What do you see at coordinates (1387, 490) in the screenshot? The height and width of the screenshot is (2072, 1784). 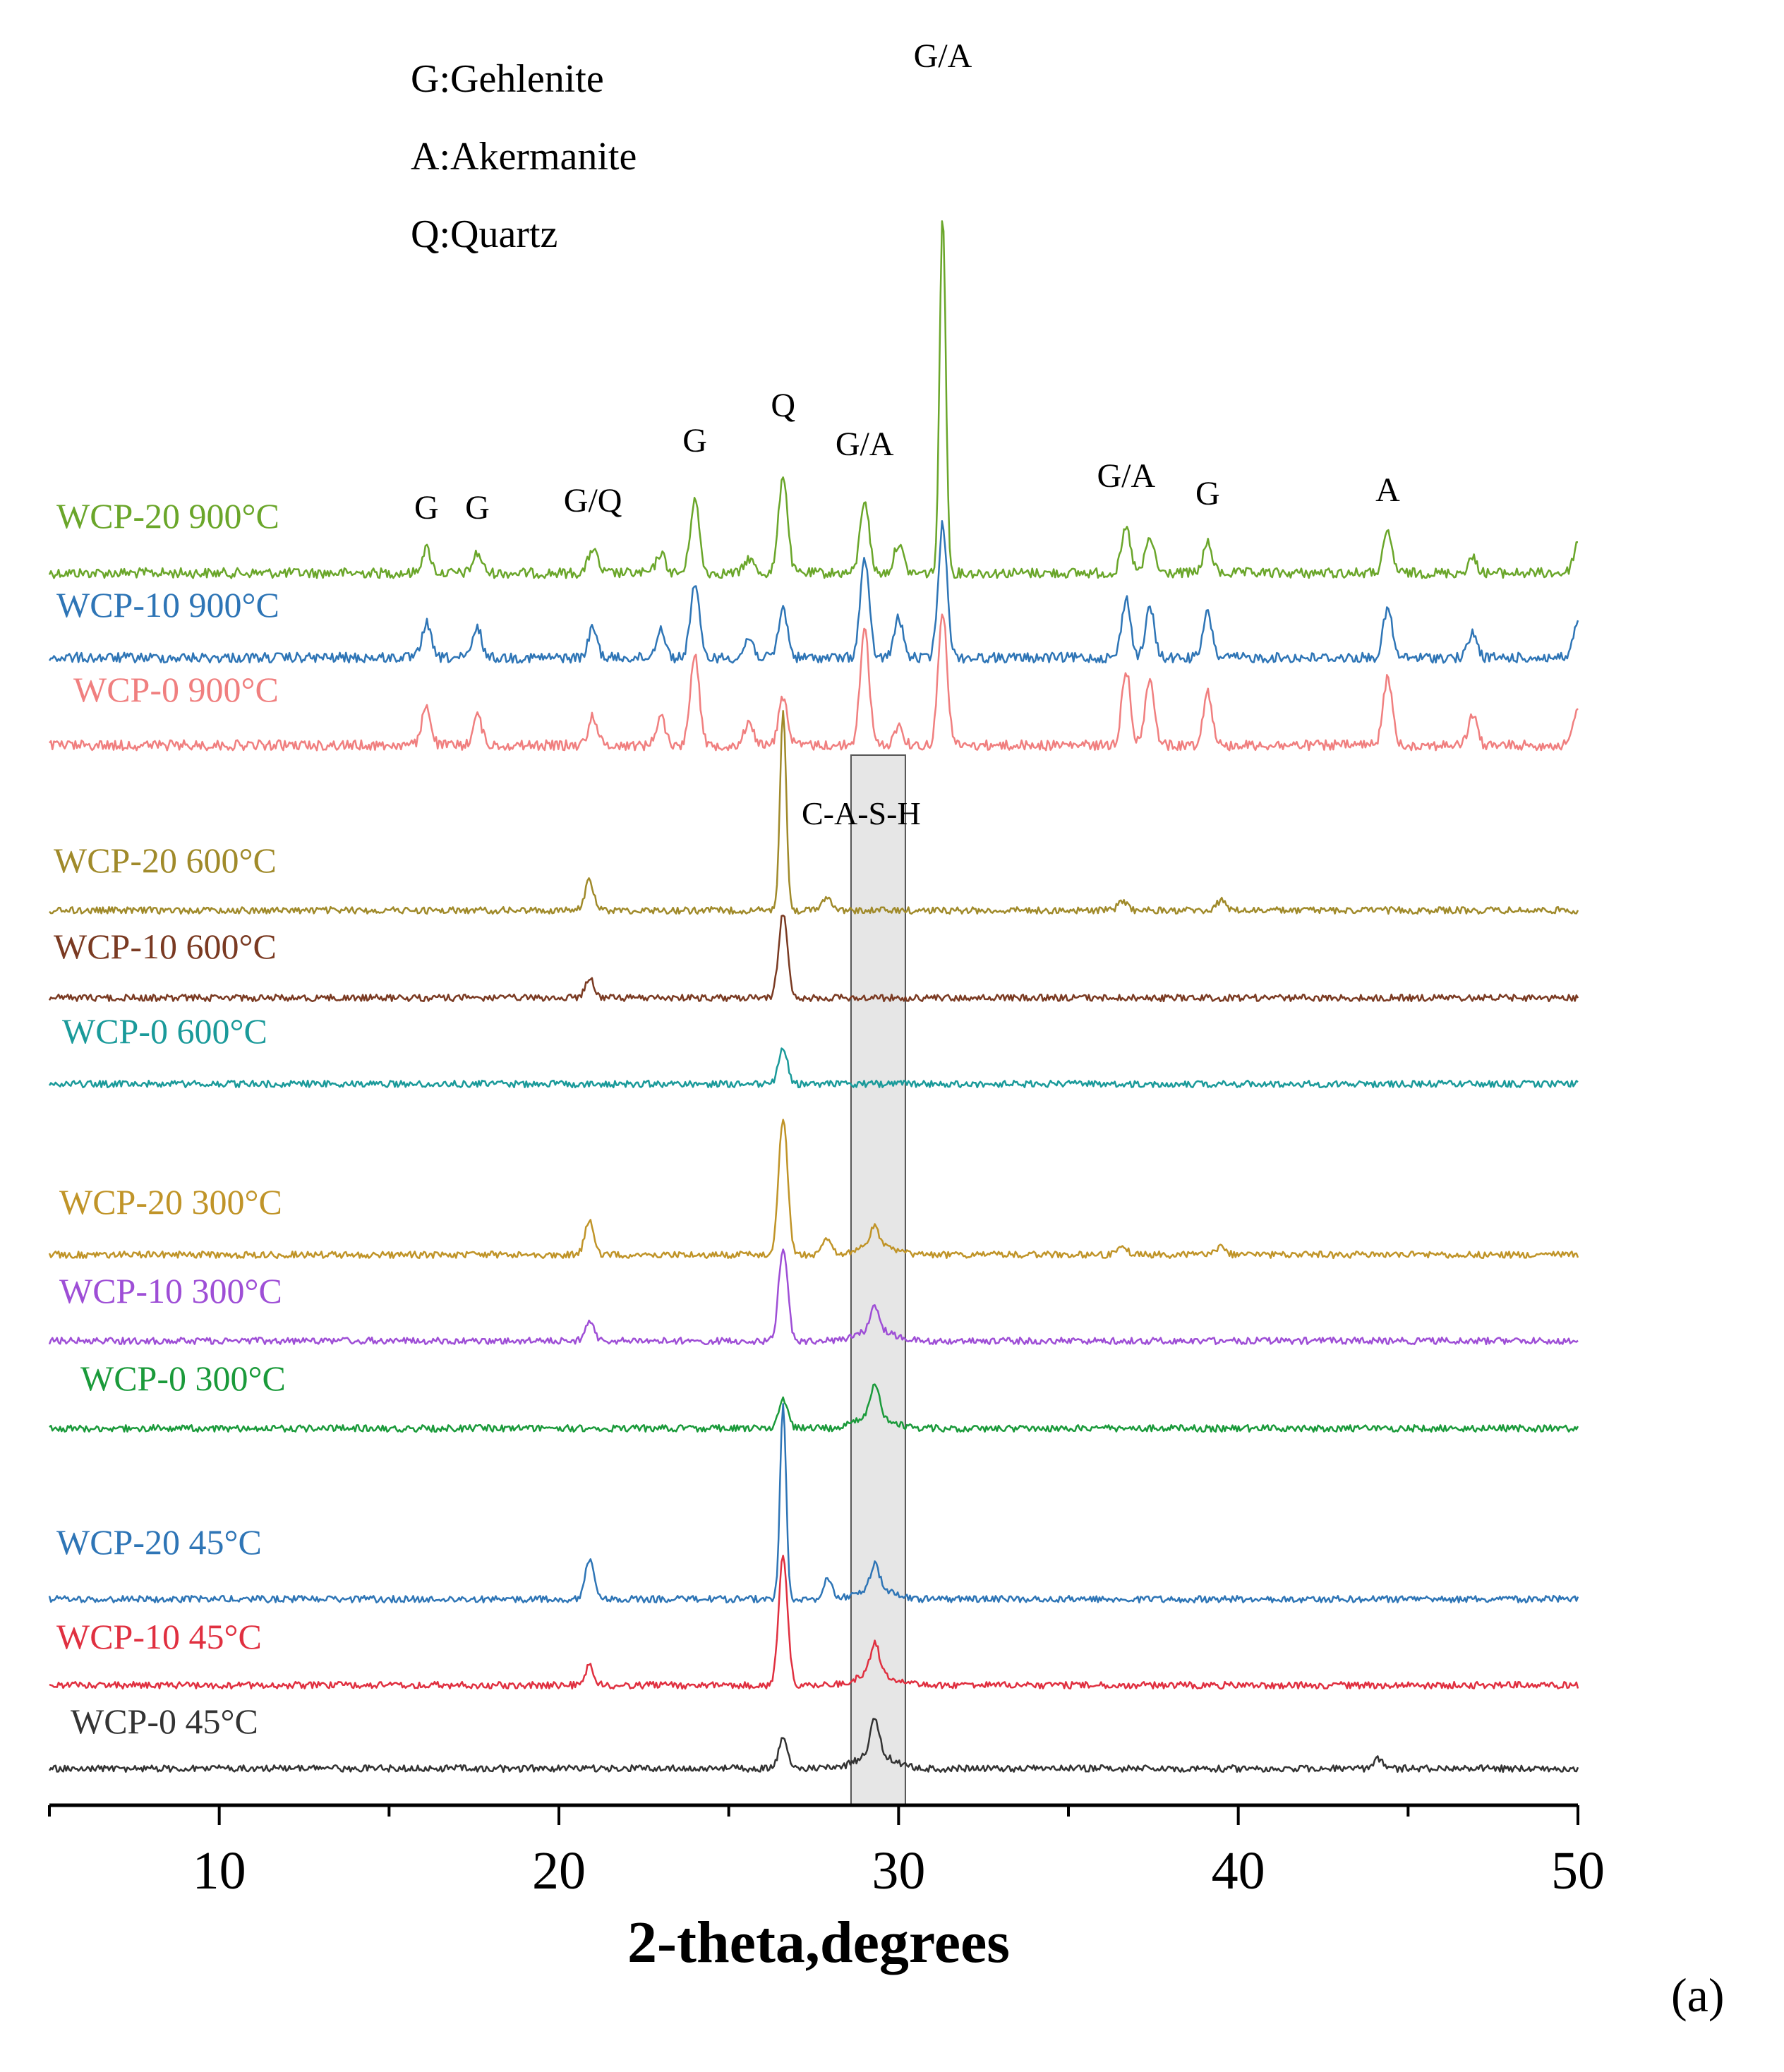 I see `peak-label-10: A` at bounding box center [1387, 490].